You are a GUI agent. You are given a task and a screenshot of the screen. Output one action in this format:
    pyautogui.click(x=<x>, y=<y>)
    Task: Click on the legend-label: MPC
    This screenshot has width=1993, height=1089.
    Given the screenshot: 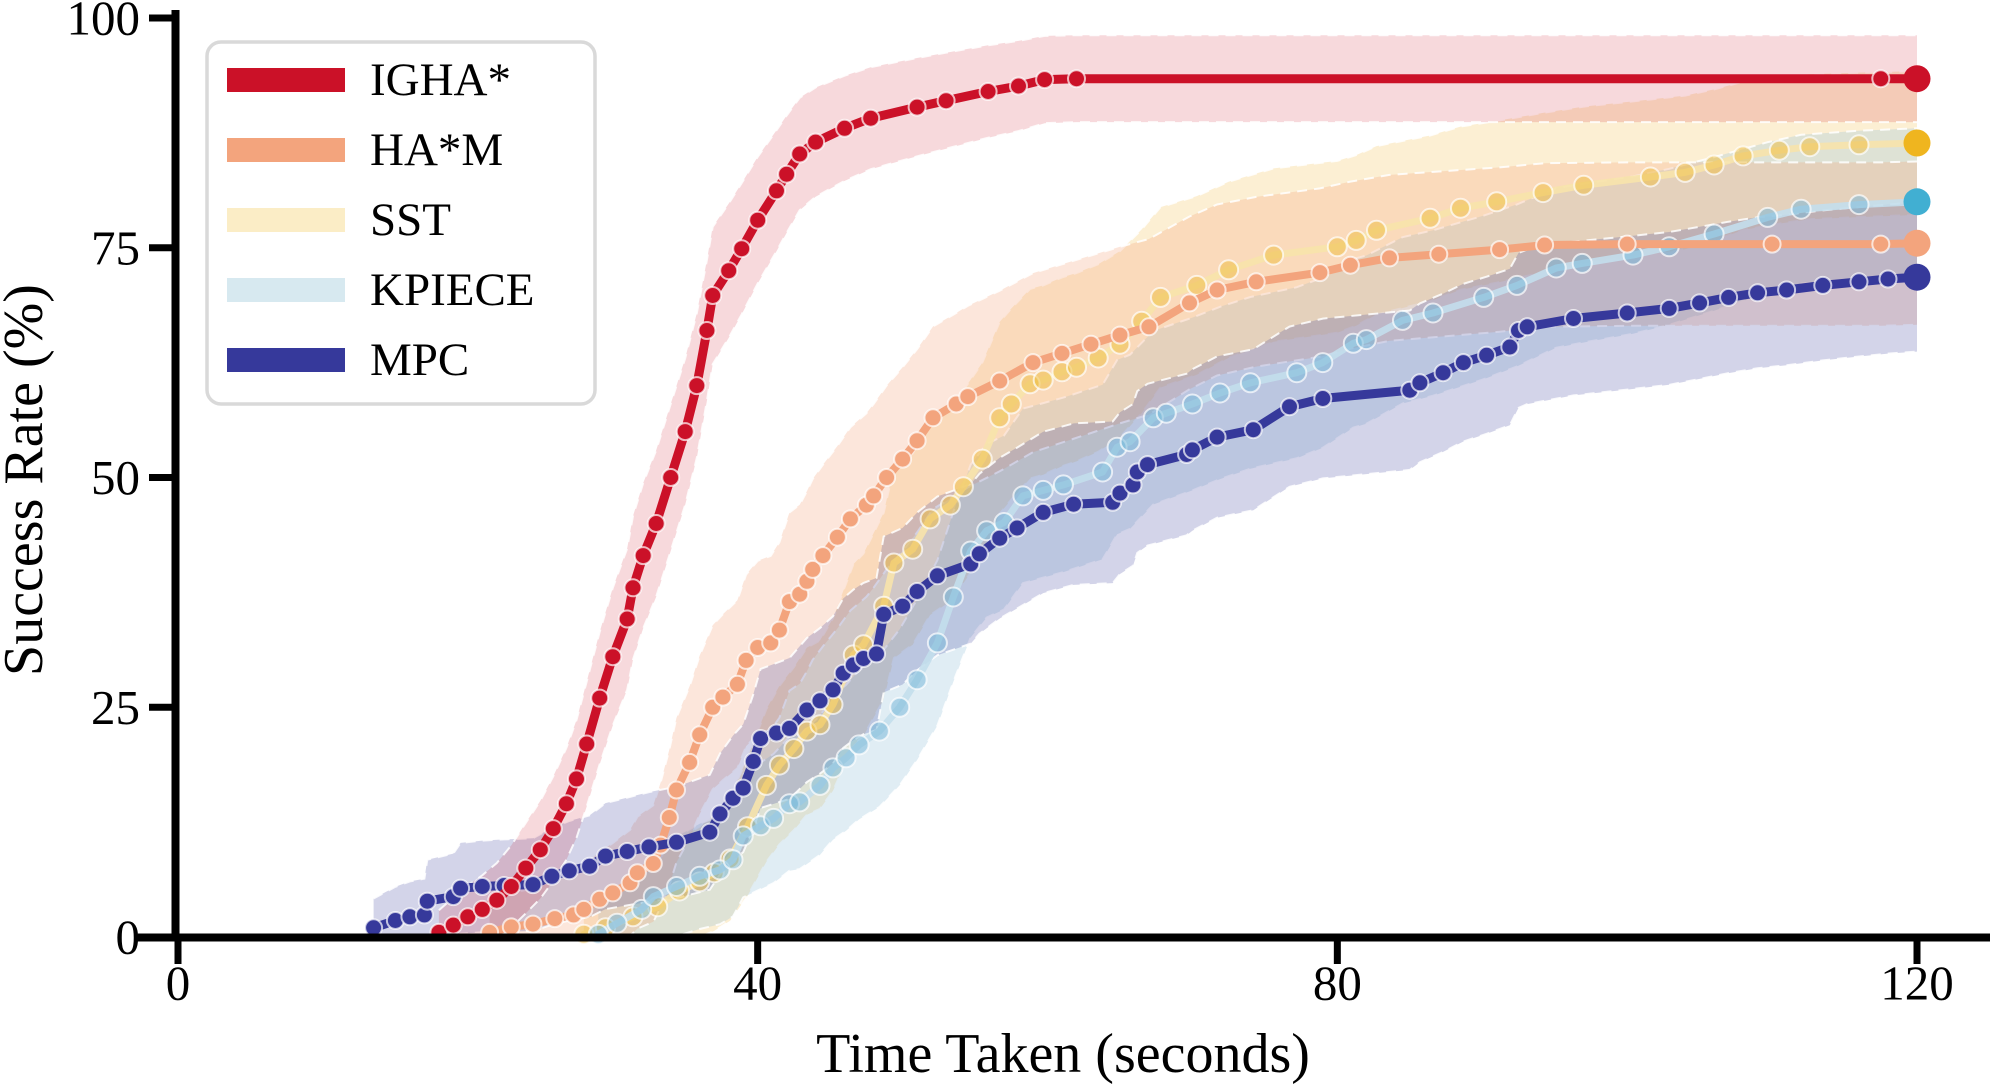 What is the action you would take?
    pyautogui.click(x=419, y=360)
    